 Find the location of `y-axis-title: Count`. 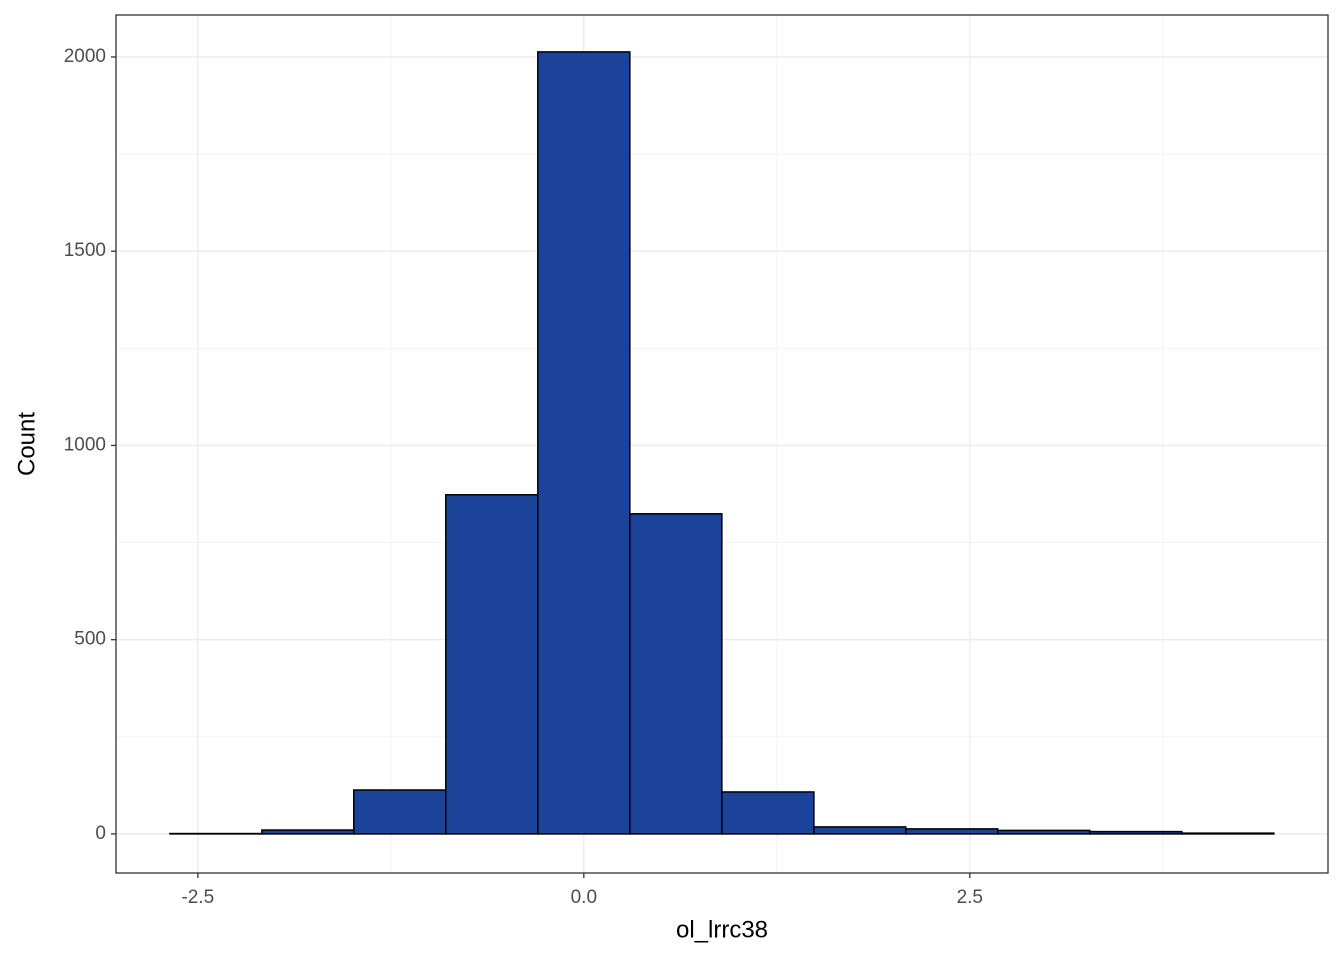

y-axis-title: Count is located at coordinates (26, 444).